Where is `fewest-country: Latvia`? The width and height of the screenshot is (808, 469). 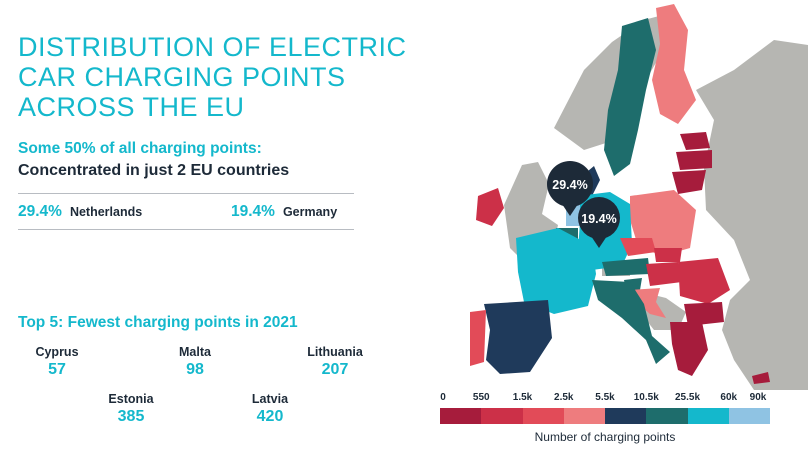
fewest-country: Latvia is located at coordinates (270, 399).